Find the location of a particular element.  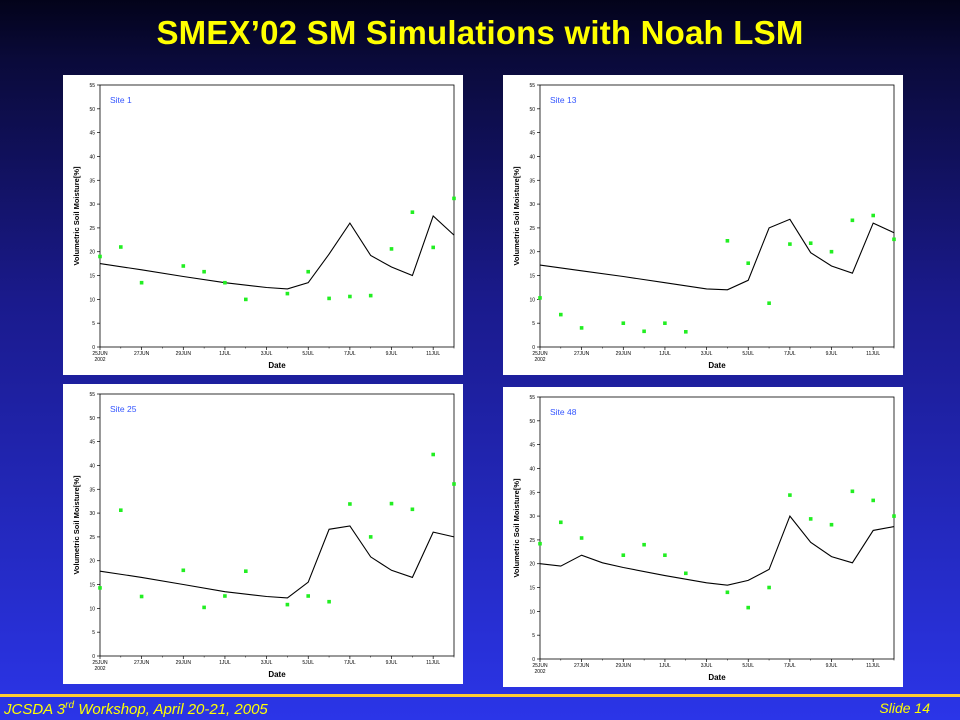

site-label: Site 13 is located at coordinates (563, 100).